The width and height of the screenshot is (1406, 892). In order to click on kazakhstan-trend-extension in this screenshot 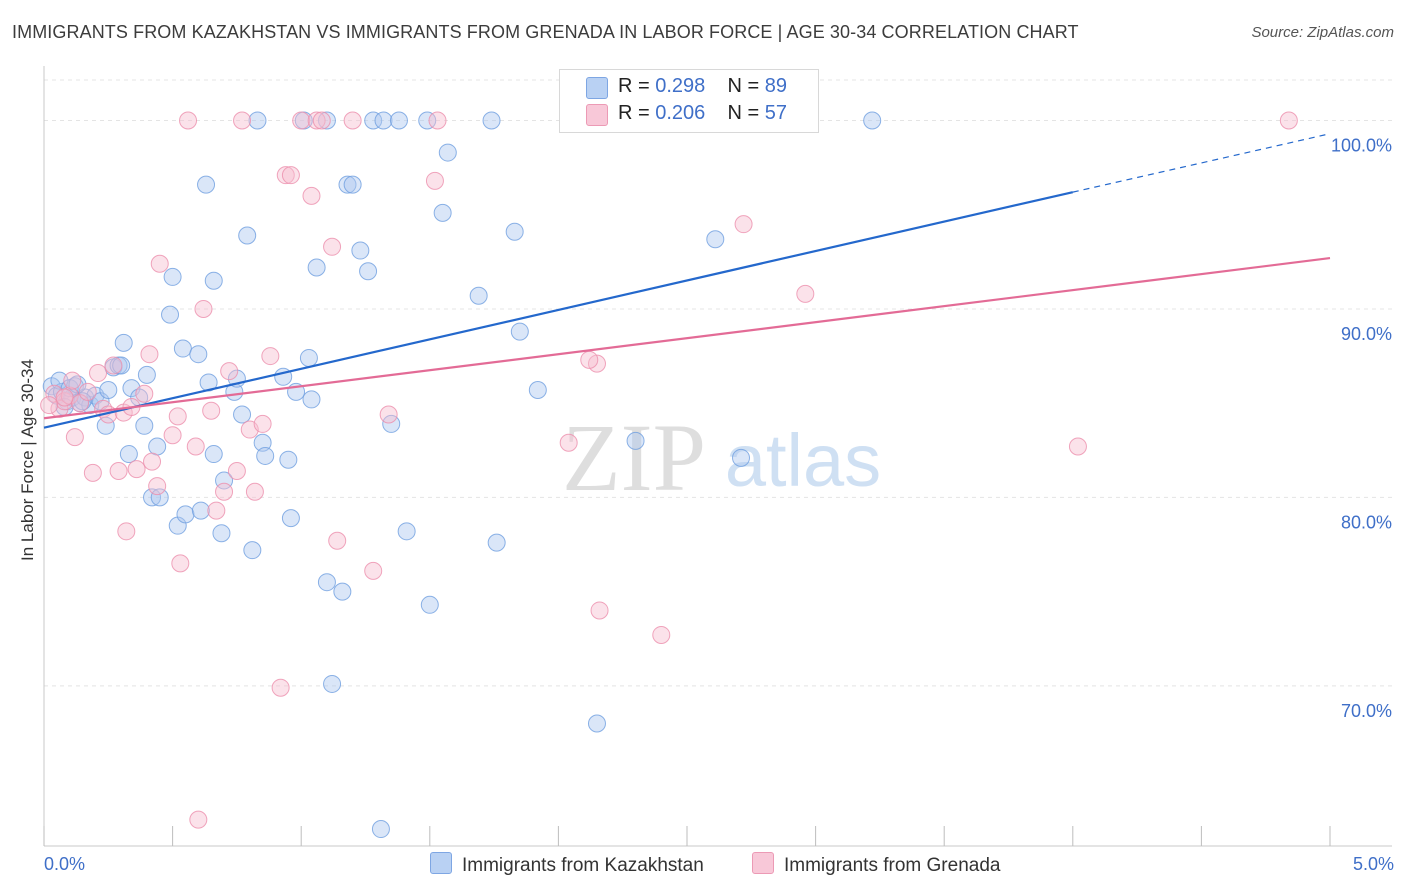, I will do `click(1201, 163)`.